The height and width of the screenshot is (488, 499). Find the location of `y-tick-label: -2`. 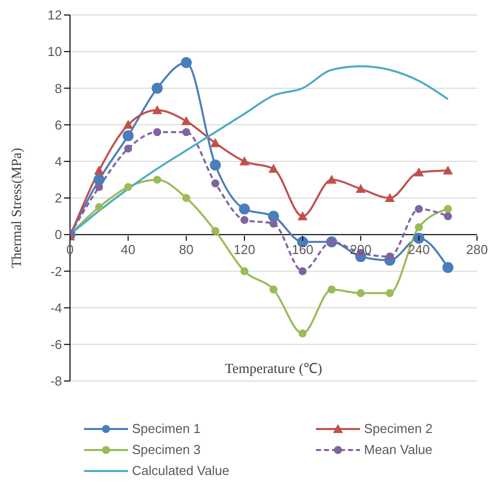

y-tick-label: -2 is located at coordinates (56, 271).